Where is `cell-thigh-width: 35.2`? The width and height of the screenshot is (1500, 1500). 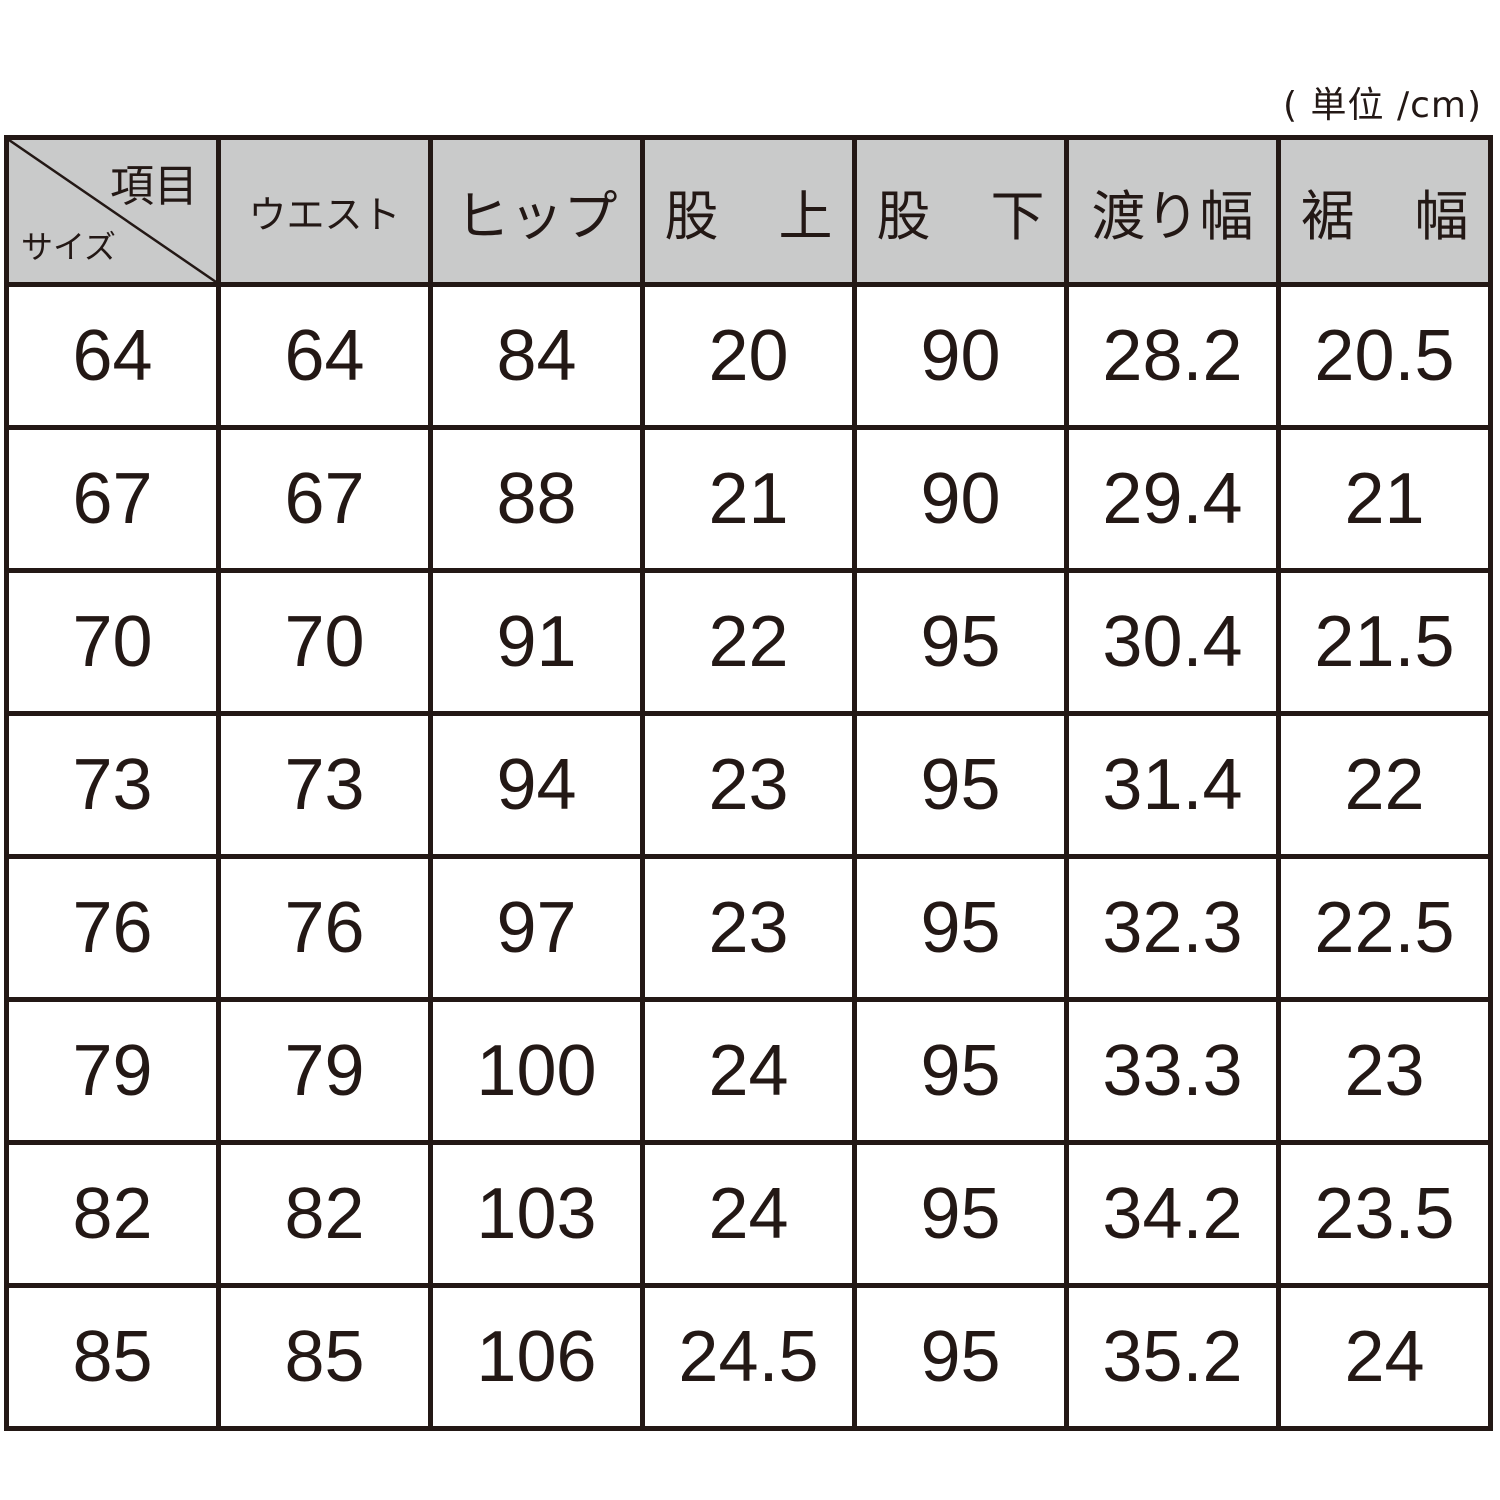
cell-thigh-width: 35.2 is located at coordinates (1172, 1357).